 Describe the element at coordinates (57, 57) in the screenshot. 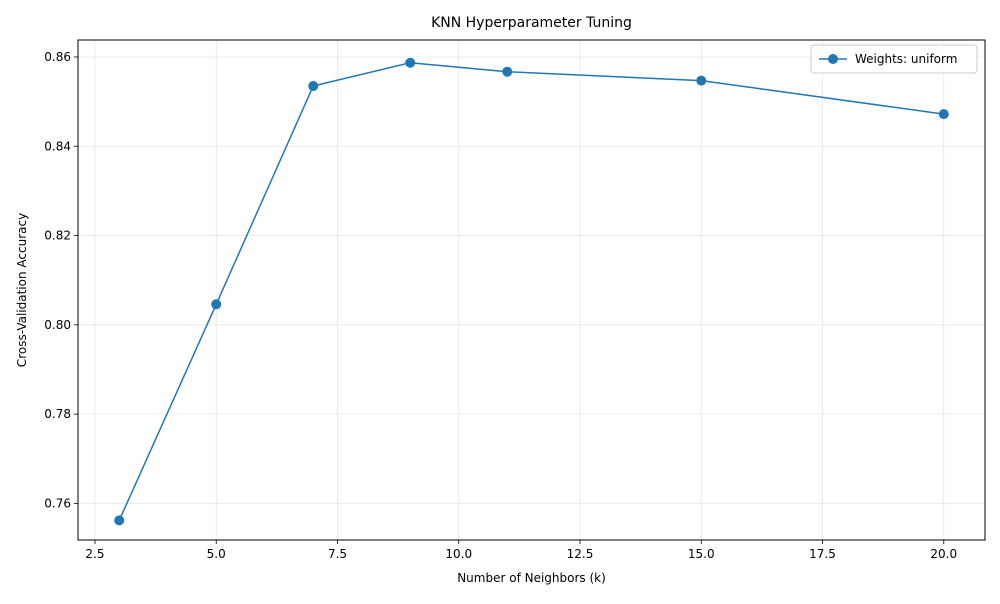

I see `y-tick-label: 0.86` at that location.